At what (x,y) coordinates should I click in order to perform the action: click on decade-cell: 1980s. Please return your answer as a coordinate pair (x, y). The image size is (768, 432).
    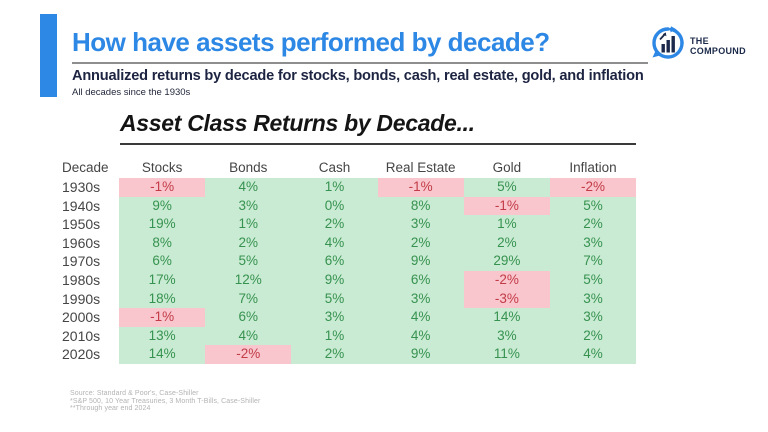
    Looking at the image, I should click on (90, 280).